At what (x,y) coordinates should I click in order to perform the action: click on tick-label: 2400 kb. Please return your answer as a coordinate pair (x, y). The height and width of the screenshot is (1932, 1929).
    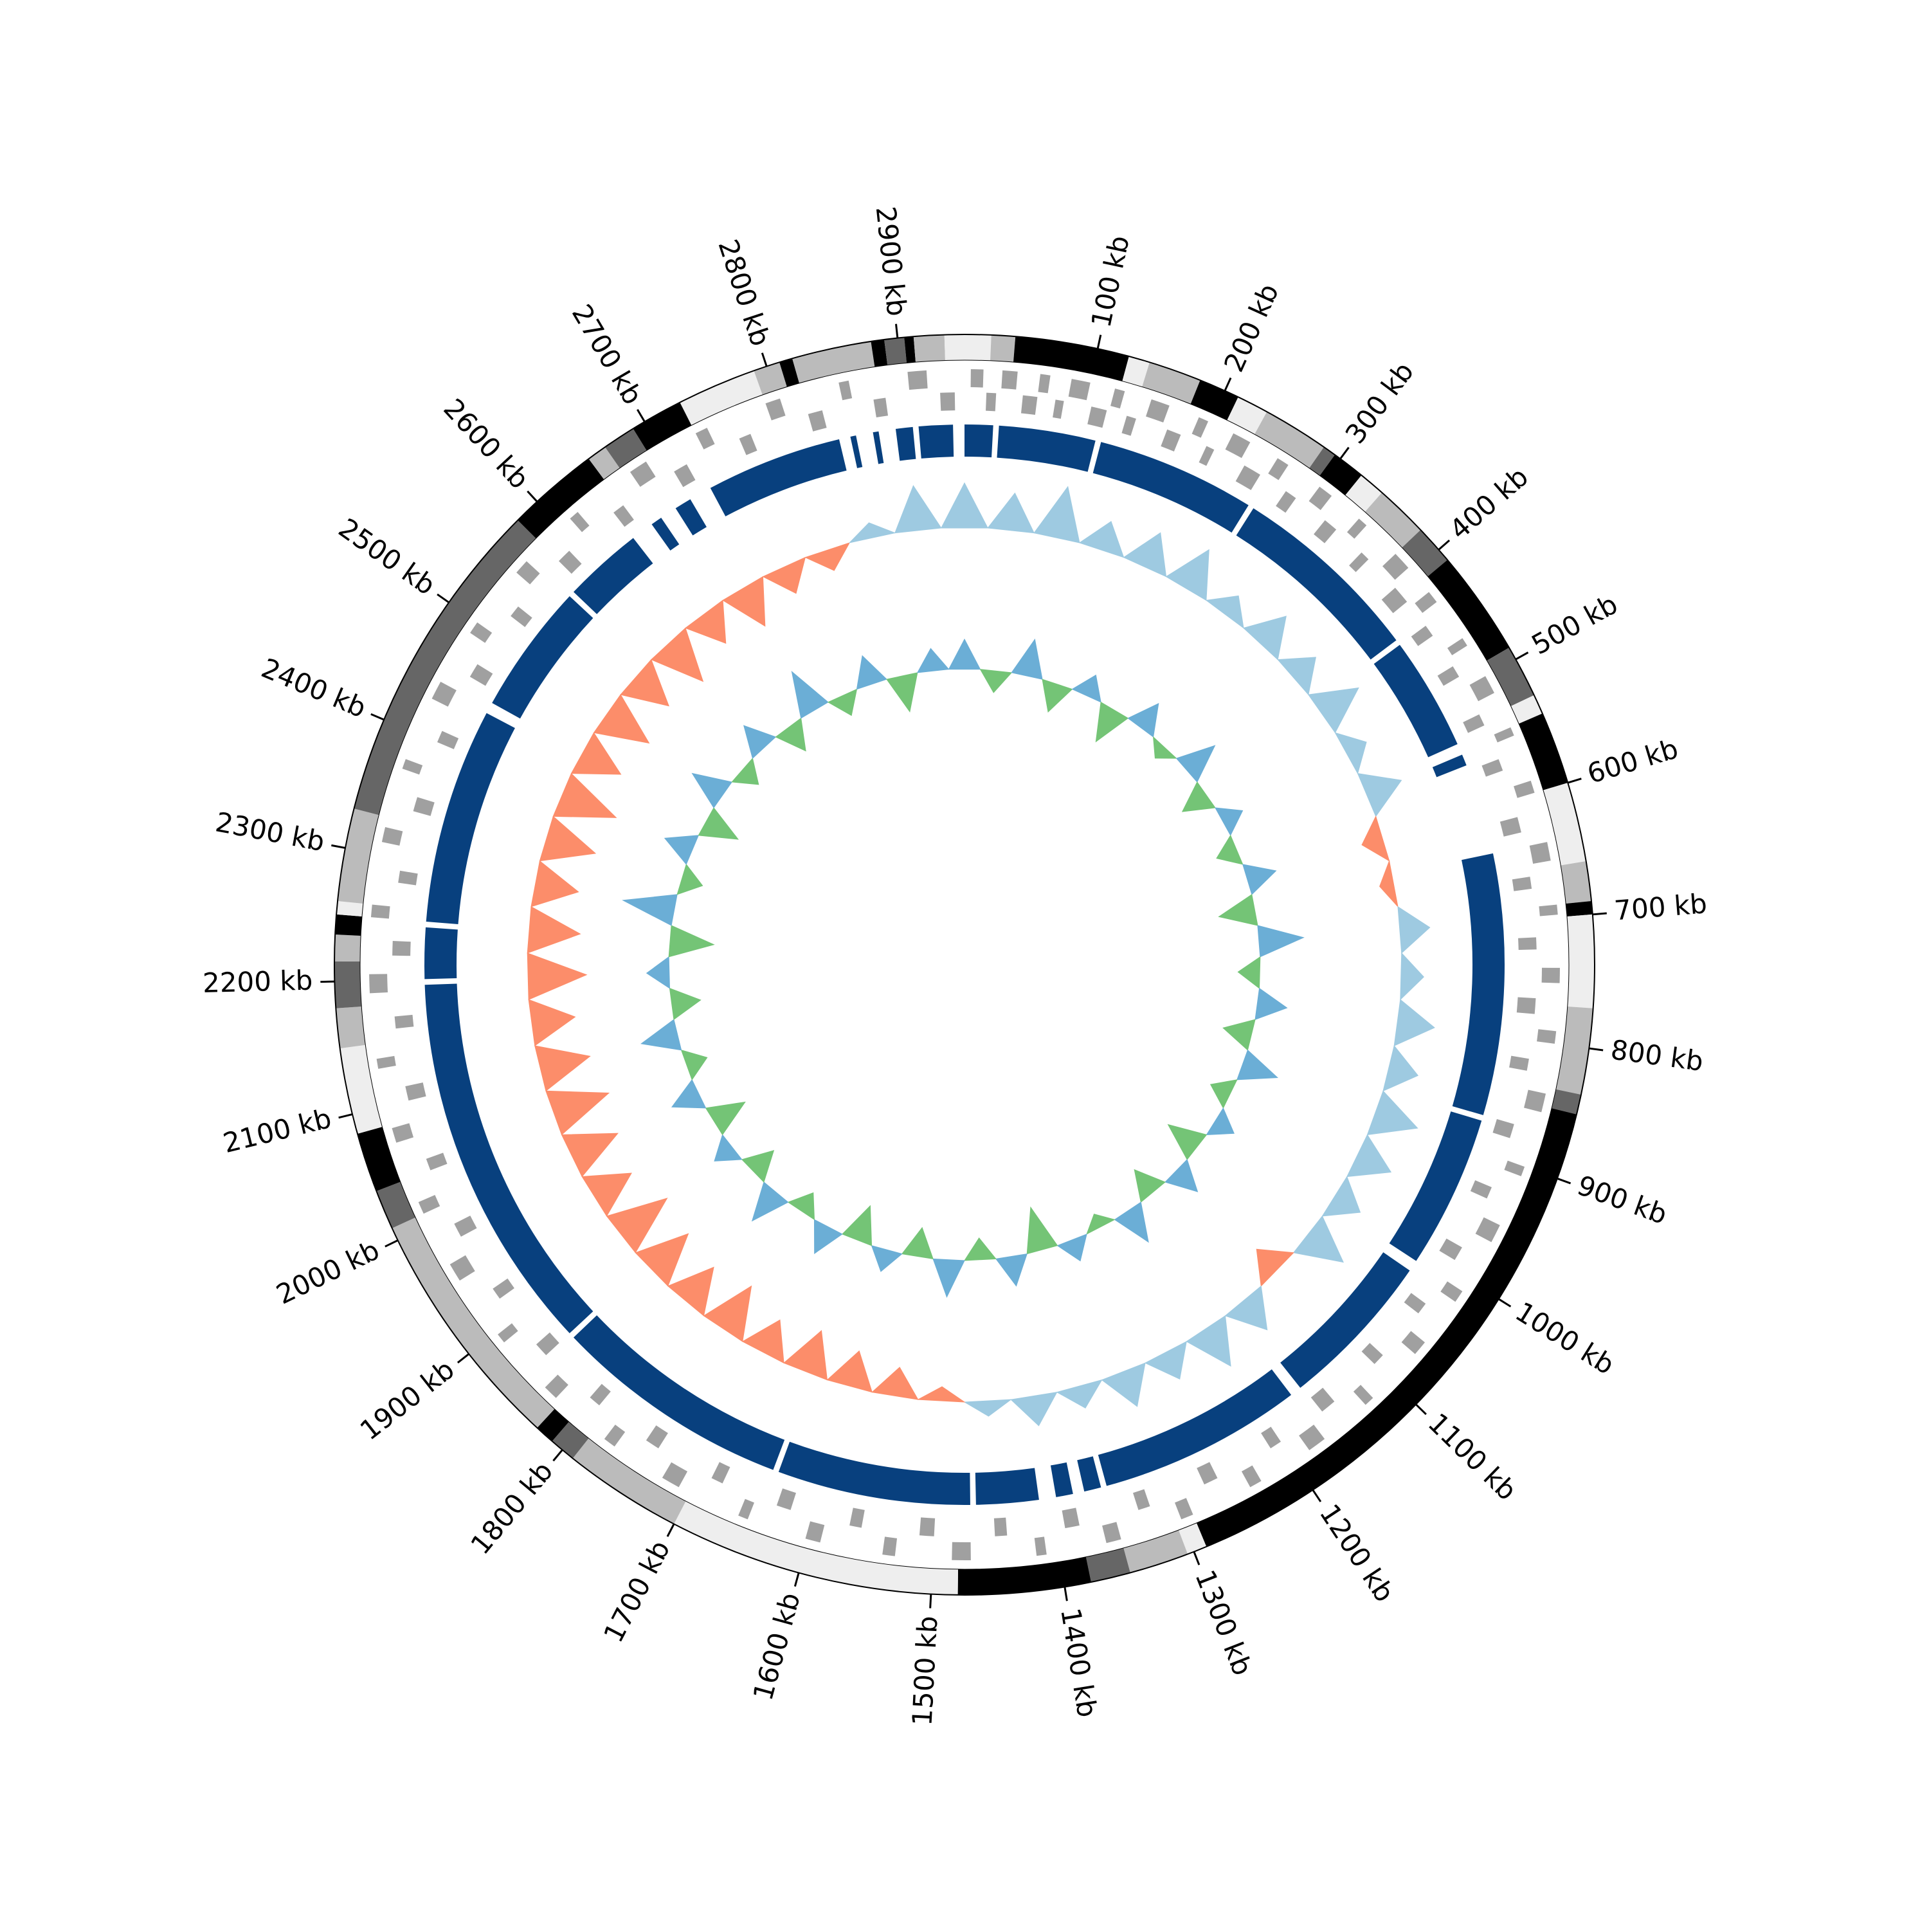
    Looking at the image, I should click on (314, 688).